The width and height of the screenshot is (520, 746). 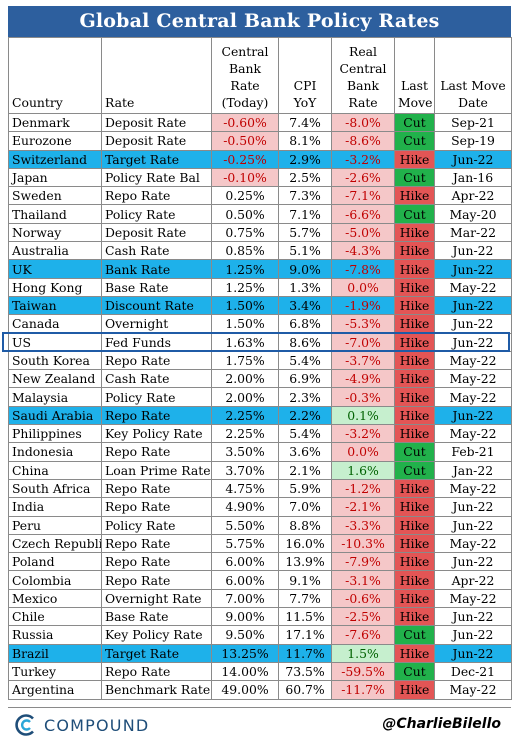 I want to click on country-cell: Japan, so click(x=55, y=177).